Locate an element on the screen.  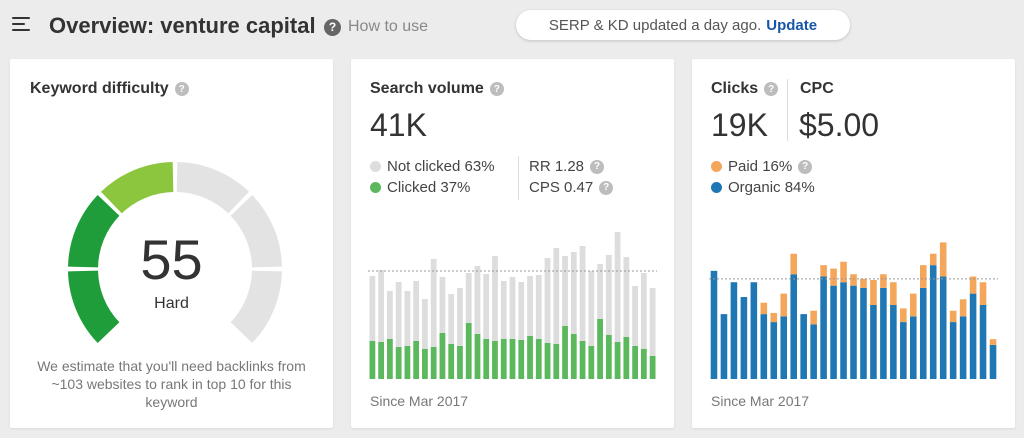
update-button: Update is located at coordinates (792, 25).